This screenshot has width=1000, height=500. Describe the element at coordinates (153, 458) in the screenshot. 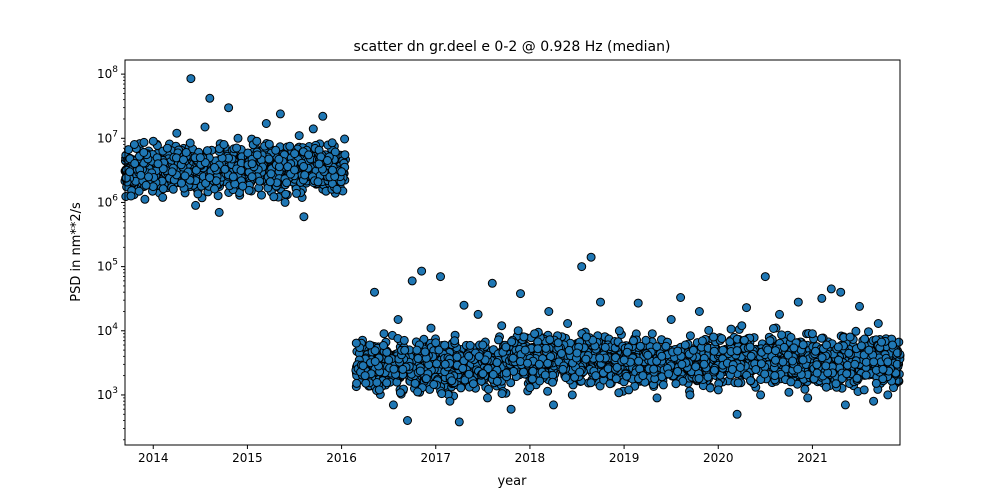

I see `x-tick-label: 2014` at that location.